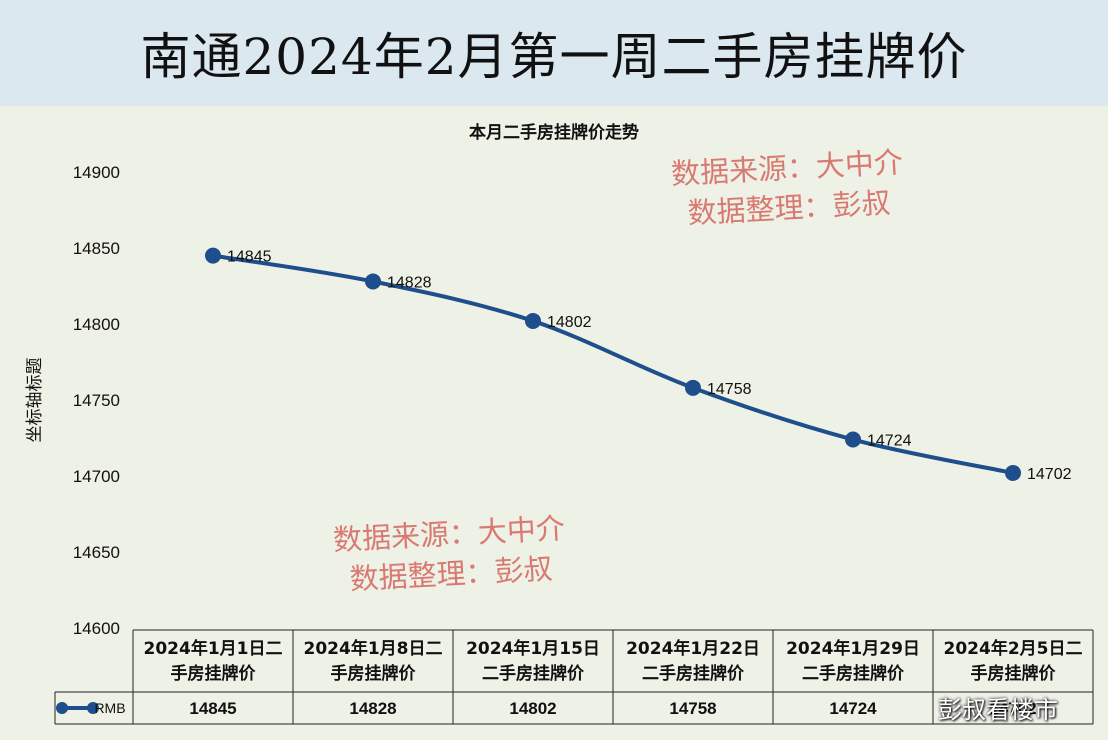  What do you see at coordinates (96, 628) in the screenshot?
I see `y-tick-label: 14600` at bounding box center [96, 628].